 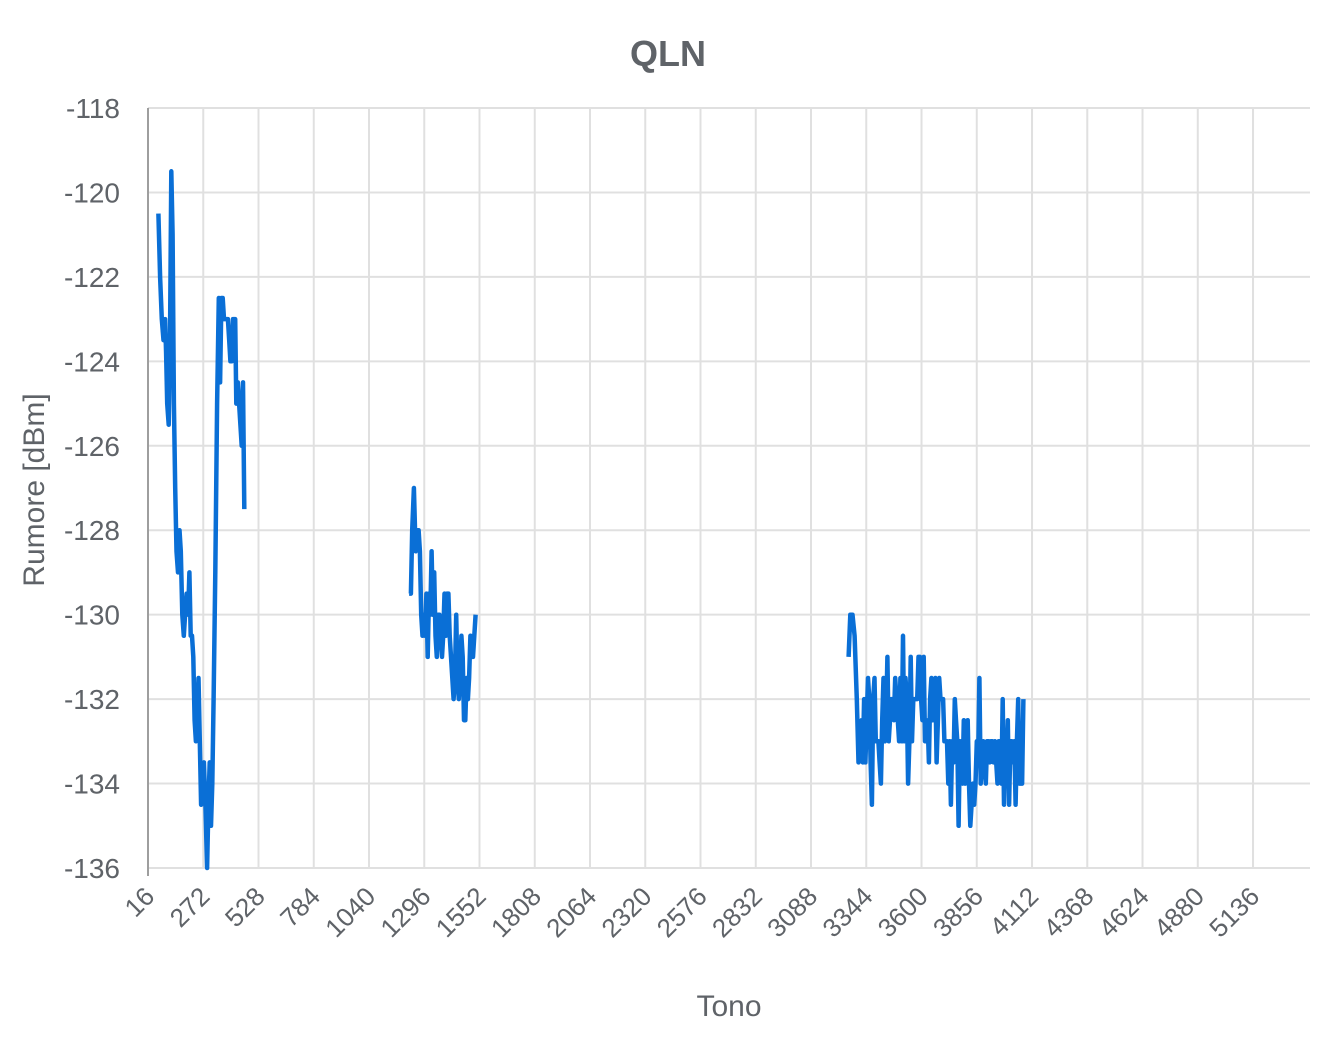 What do you see at coordinates (190, 907) in the screenshot?
I see `x-tick-label: 272` at bounding box center [190, 907].